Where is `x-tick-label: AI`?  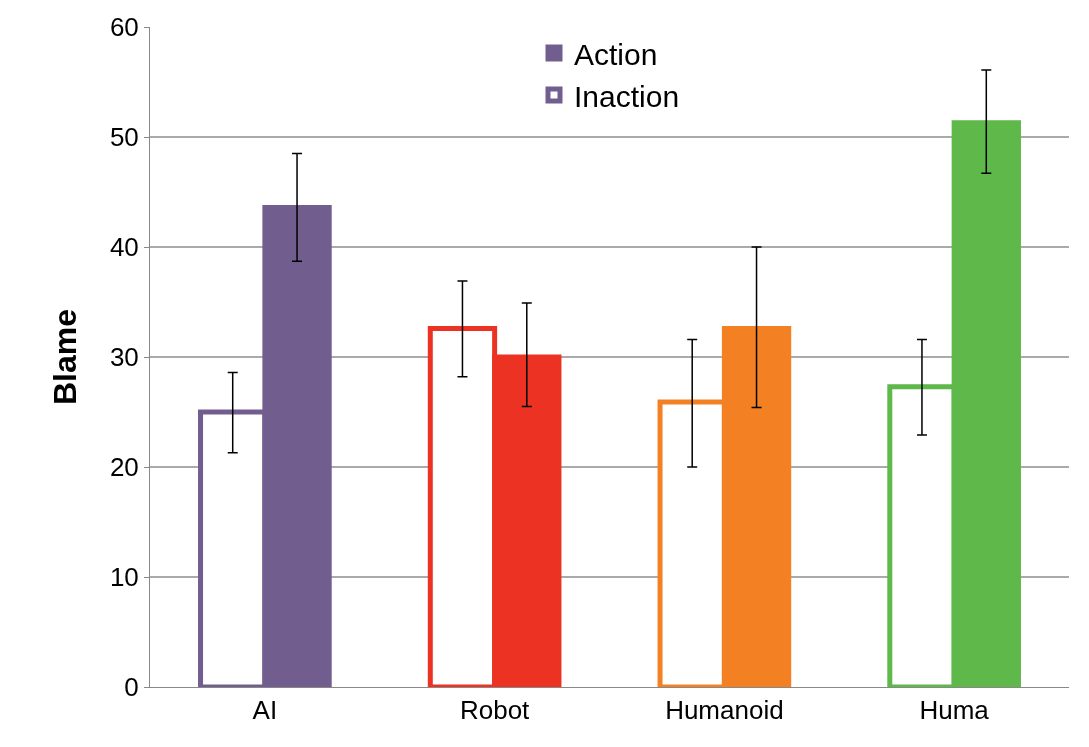
x-tick-label: AI is located at coordinates (265, 710).